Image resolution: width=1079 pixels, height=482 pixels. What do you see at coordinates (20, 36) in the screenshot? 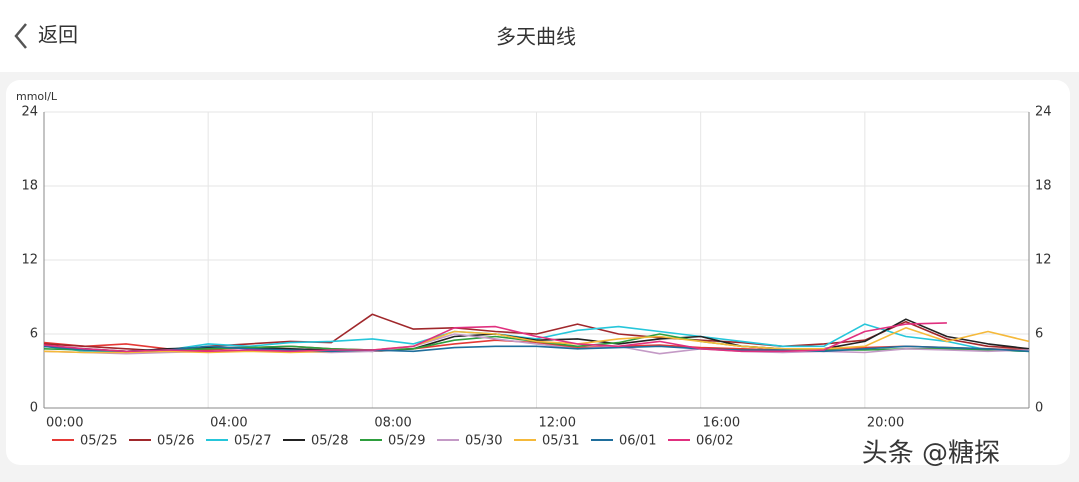
I see `back-icon` at bounding box center [20, 36].